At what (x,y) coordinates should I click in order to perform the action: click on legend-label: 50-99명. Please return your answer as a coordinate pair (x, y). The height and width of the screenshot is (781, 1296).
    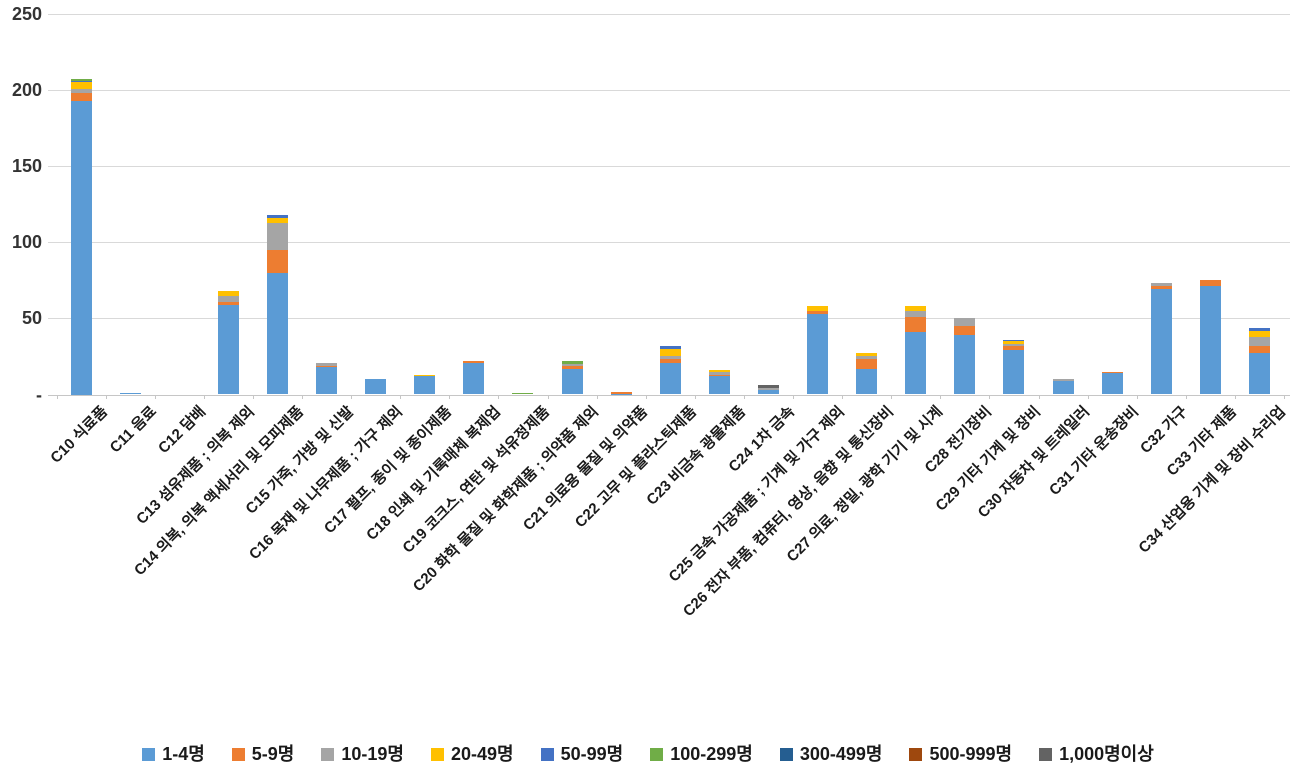
    Looking at the image, I should click on (592, 754).